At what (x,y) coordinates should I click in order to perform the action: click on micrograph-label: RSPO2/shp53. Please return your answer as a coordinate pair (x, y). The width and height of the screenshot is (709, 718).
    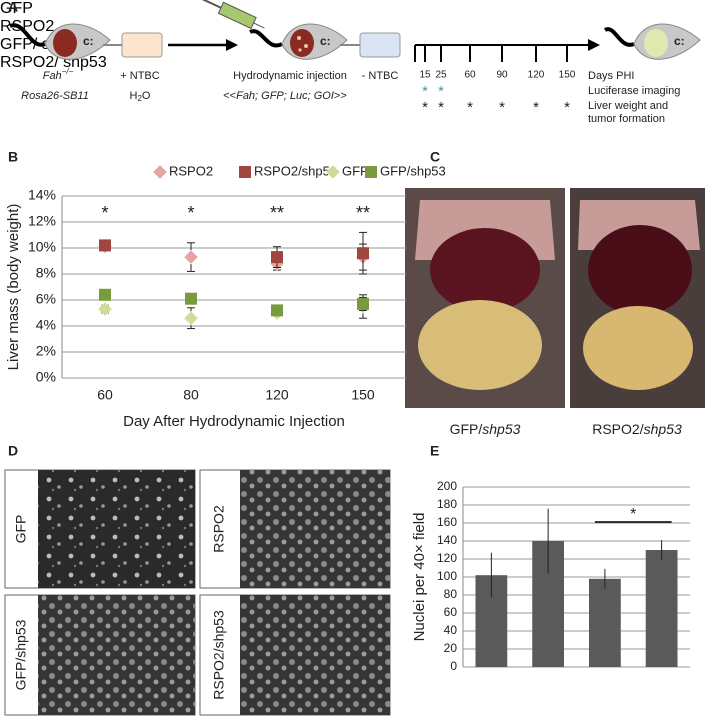
    Looking at the image, I should click on (219, 655).